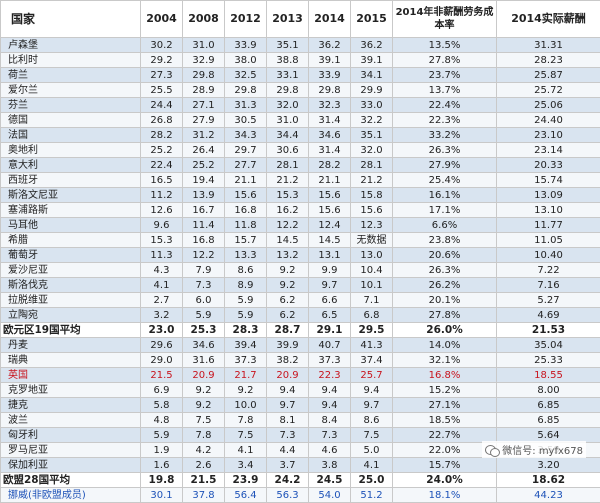 The width and height of the screenshot is (600, 503). What do you see at coordinates (246, 210) in the screenshot?
I see `value-cell: 16.8` at bounding box center [246, 210].